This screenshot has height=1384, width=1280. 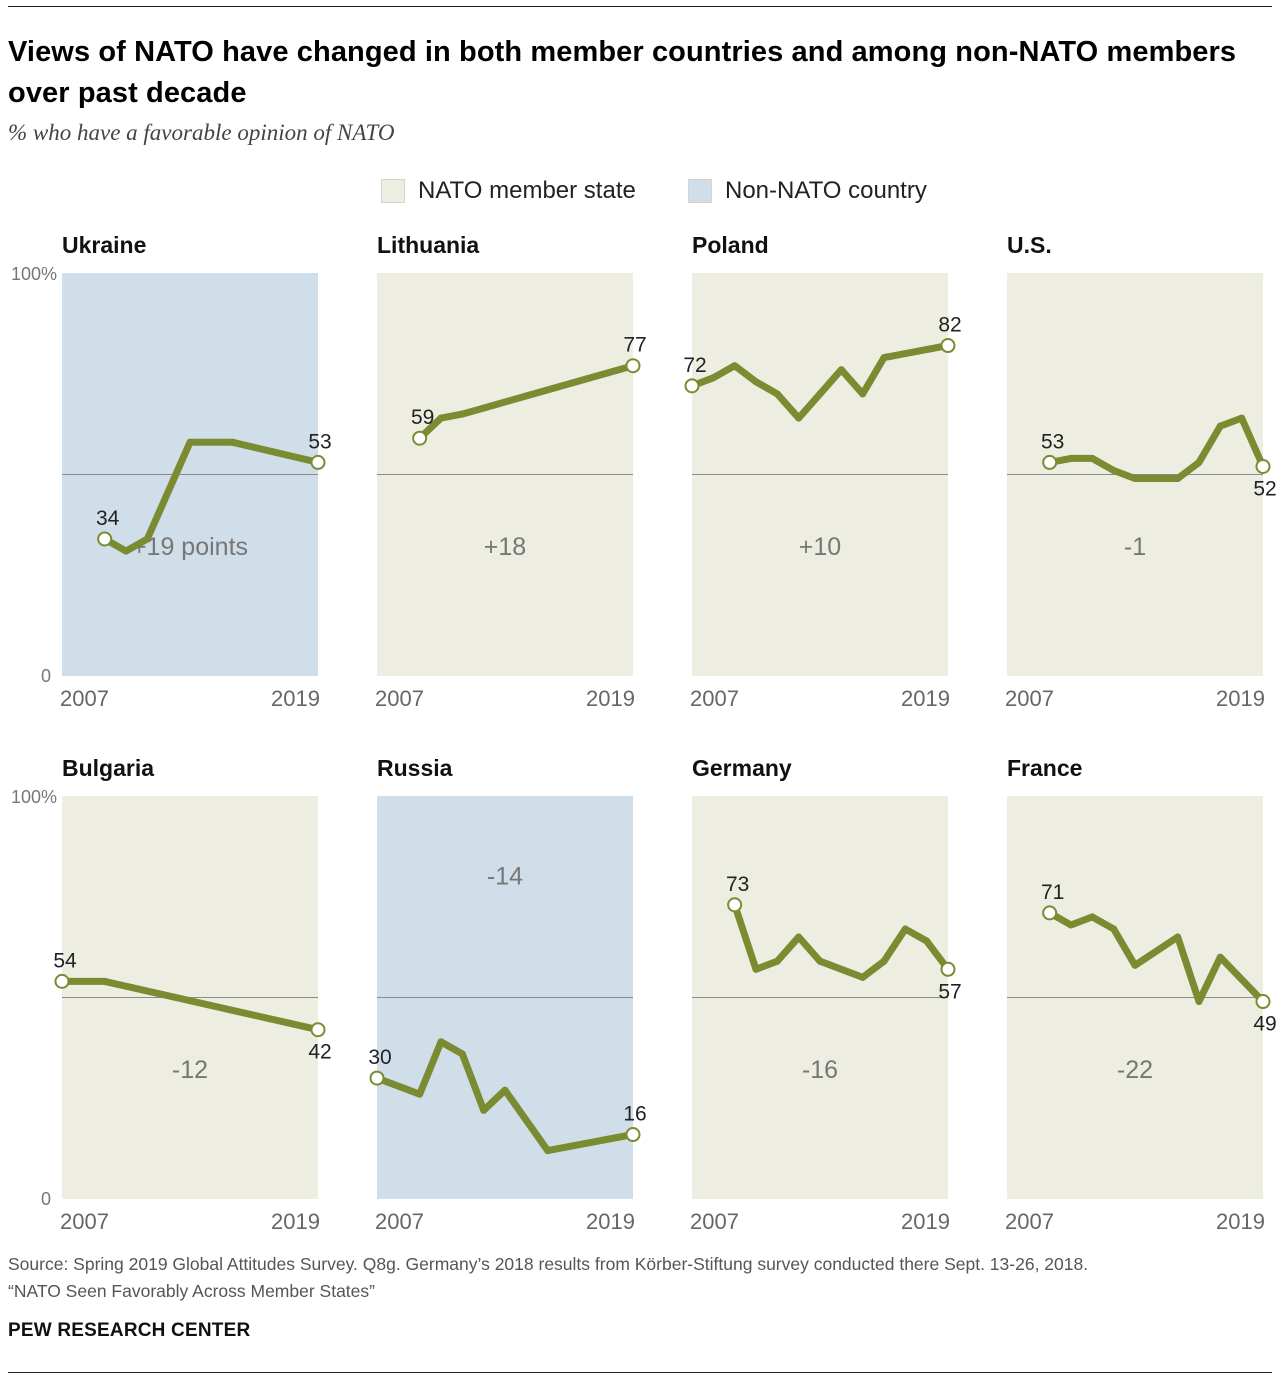 What do you see at coordinates (634, 1114) in the screenshot?
I see `end-value-label-russia: 16` at bounding box center [634, 1114].